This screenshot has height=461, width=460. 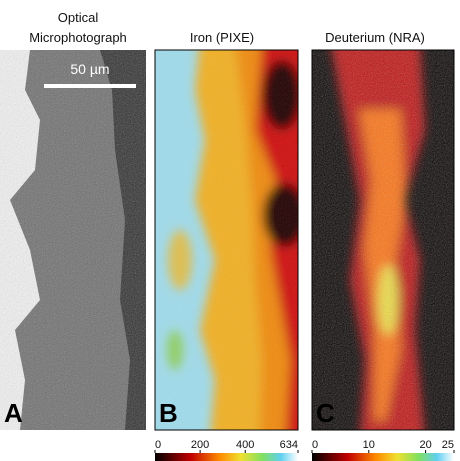 What do you see at coordinates (13, 413) in the screenshot?
I see `panel-letter: A` at bounding box center [13, 413].